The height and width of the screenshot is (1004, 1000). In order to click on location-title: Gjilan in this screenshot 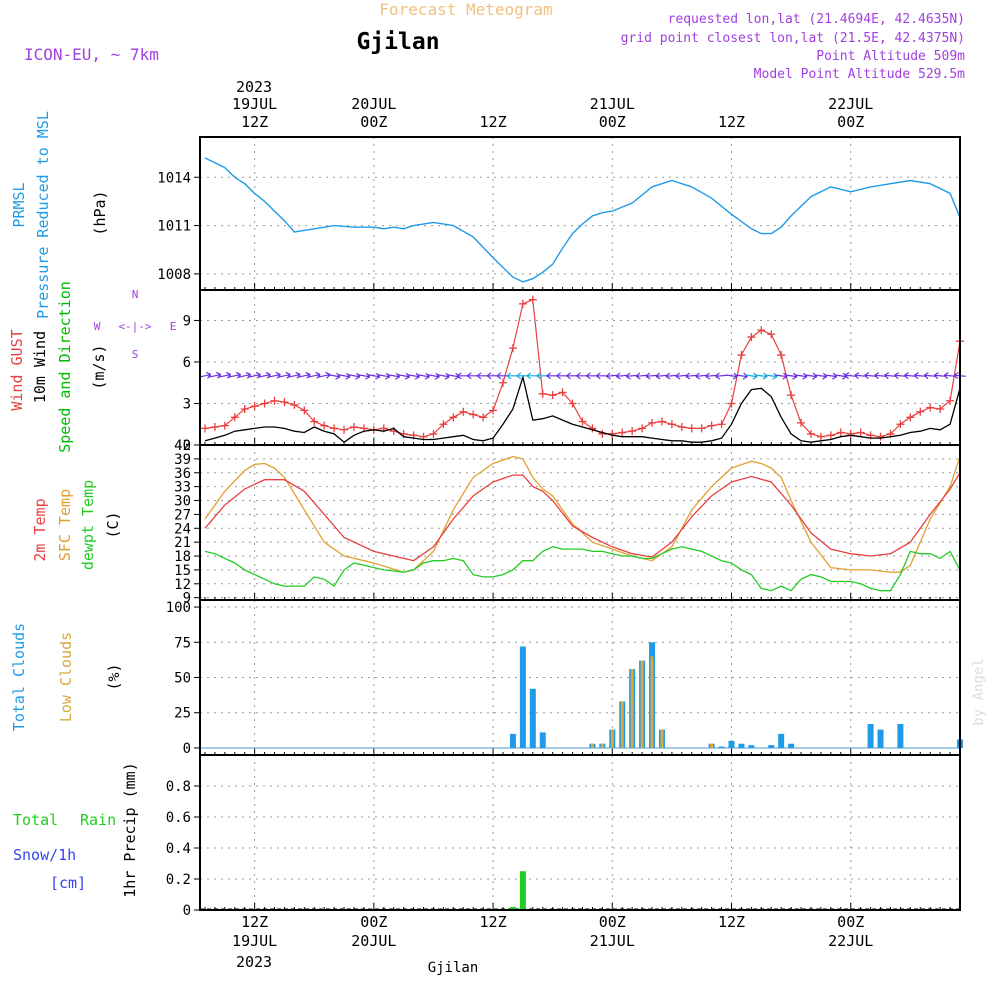, I will do `click(397, 42)`.